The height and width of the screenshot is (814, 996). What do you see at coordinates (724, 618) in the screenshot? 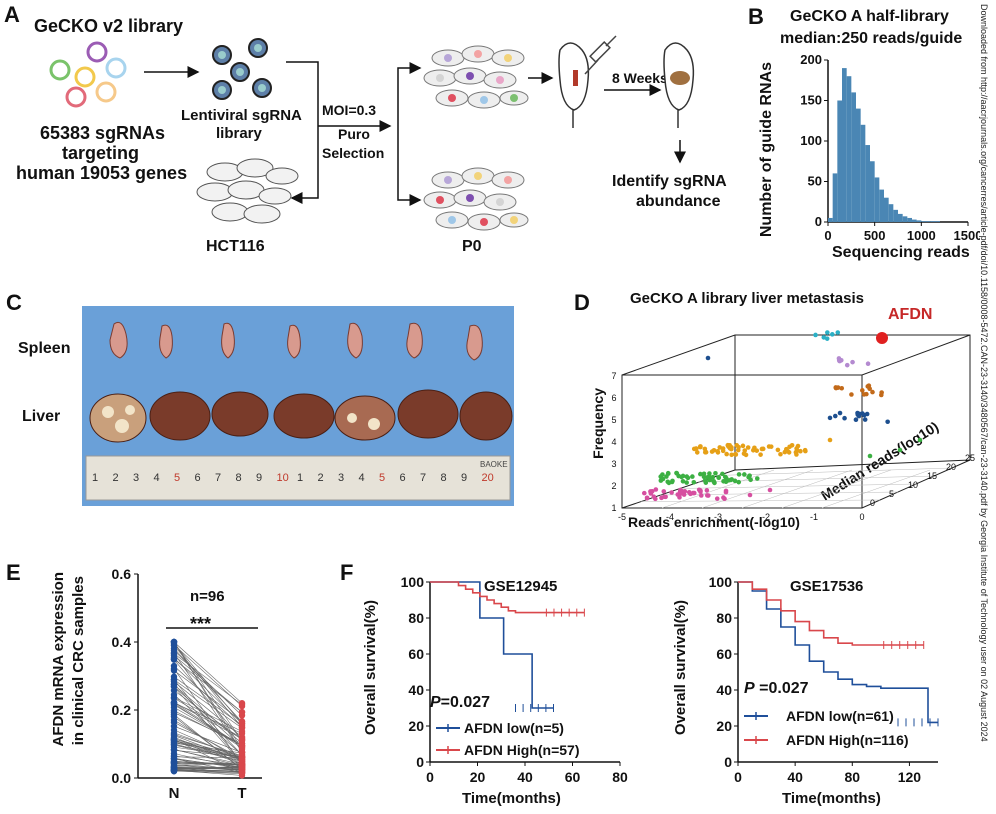
I see `km-y-tick-label: 80` at bounding box center [724, 618].